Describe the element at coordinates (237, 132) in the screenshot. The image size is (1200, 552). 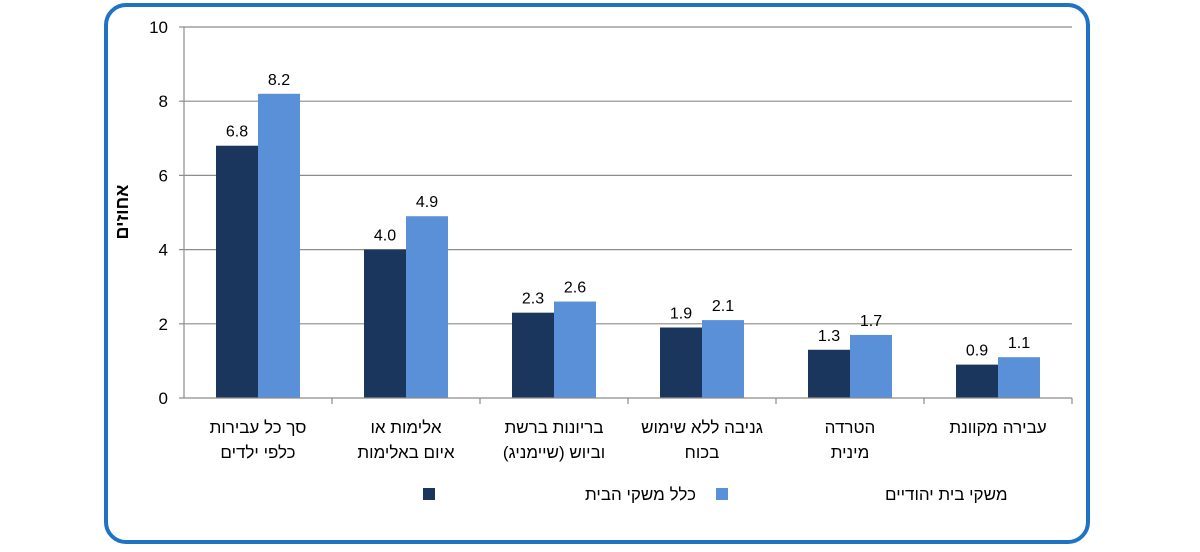
I see `data-label: 6.8` at that location.